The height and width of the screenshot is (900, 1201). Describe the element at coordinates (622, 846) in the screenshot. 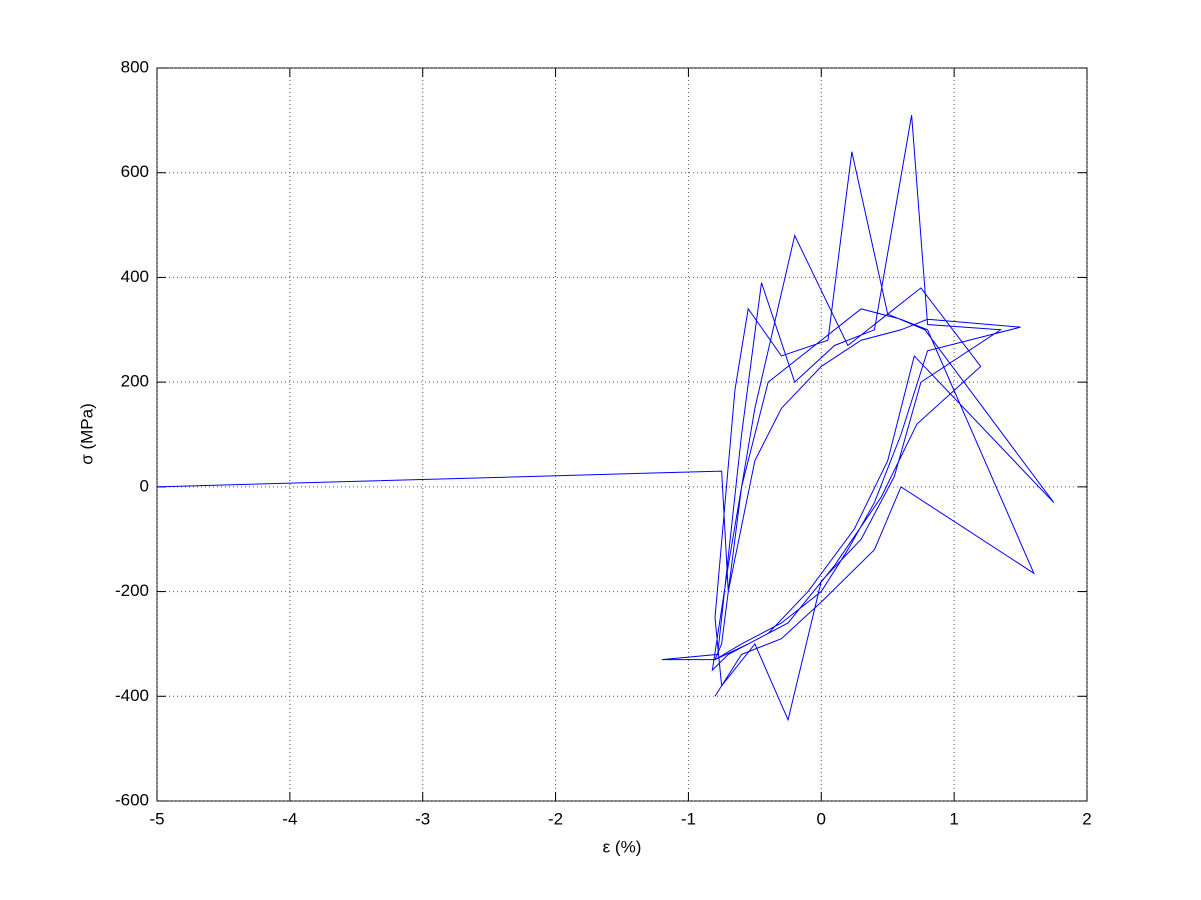

I see `x-axis-label: ε (%)` at that location.